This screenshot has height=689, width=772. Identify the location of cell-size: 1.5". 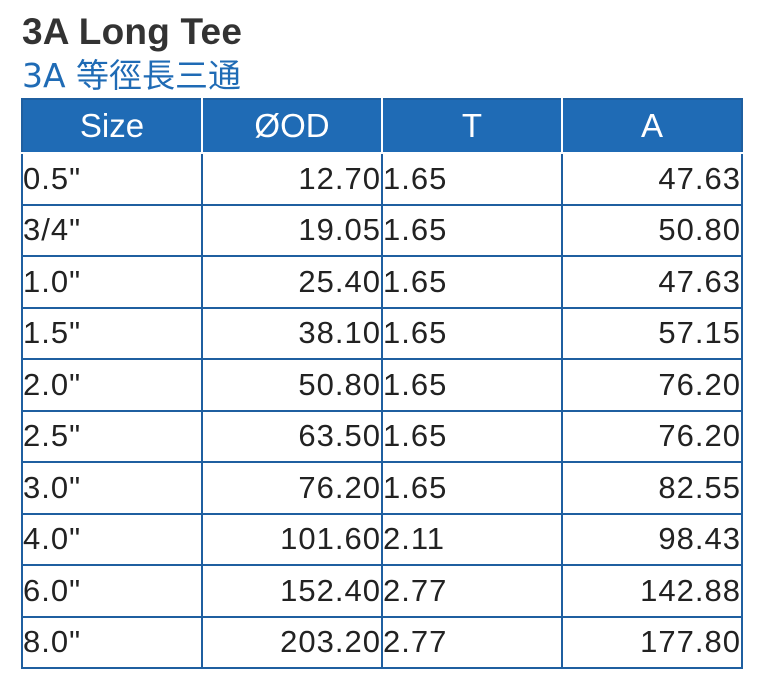
(112, 333).